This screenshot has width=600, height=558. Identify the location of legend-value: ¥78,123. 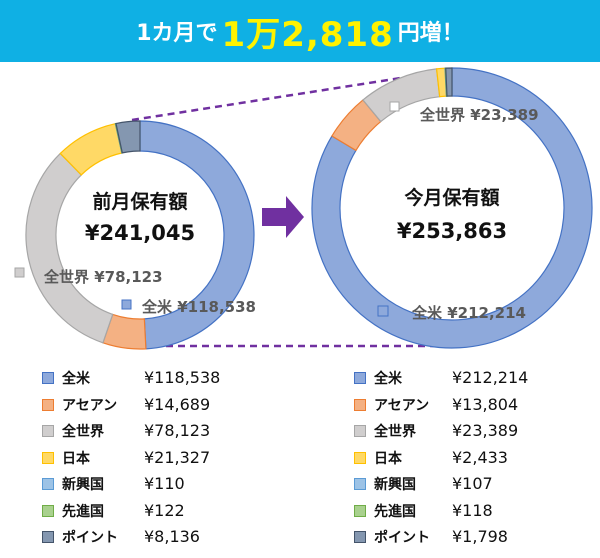
(177, 430).